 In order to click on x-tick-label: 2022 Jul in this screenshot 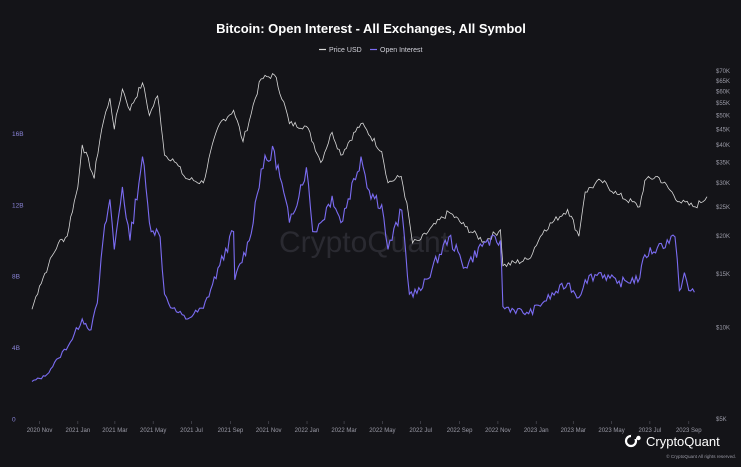, I will do `click(420, 431)`.